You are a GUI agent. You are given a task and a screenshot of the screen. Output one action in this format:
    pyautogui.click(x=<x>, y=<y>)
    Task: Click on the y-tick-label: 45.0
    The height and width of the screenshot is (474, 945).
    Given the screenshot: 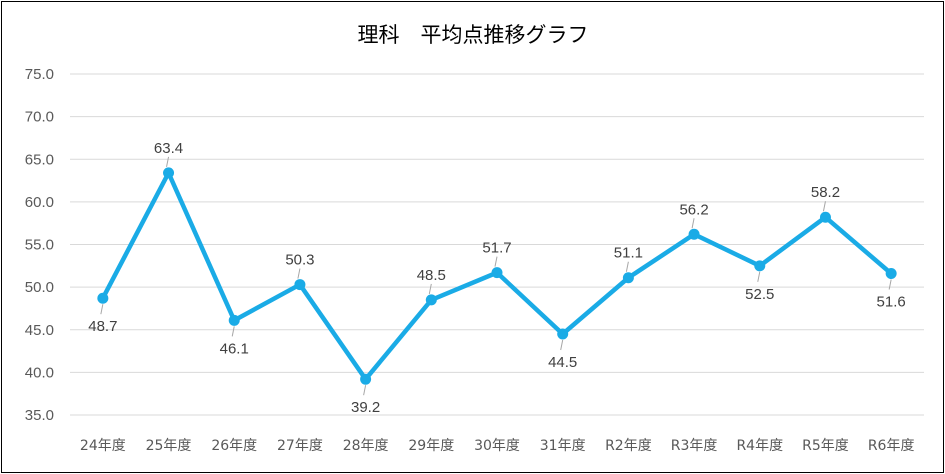 What is the action you would take?
    pyautogui.click(x=39, y=330)
    